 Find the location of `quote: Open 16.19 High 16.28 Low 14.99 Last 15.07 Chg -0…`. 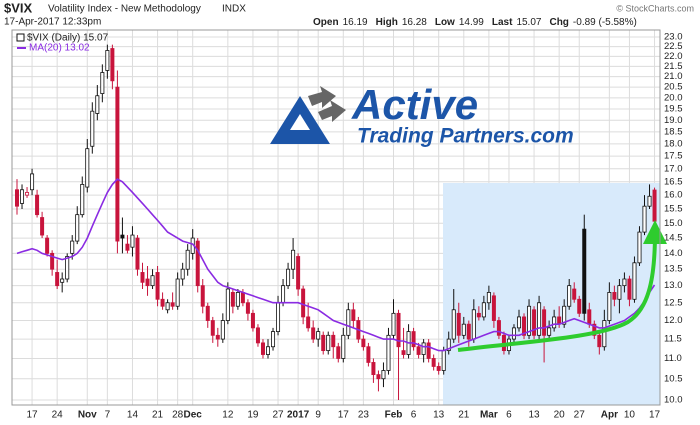

quote: Open 16.19 High 16.28 Low 14.99 Last 15.07 Chg -0… is located at coordinates (475, 22).